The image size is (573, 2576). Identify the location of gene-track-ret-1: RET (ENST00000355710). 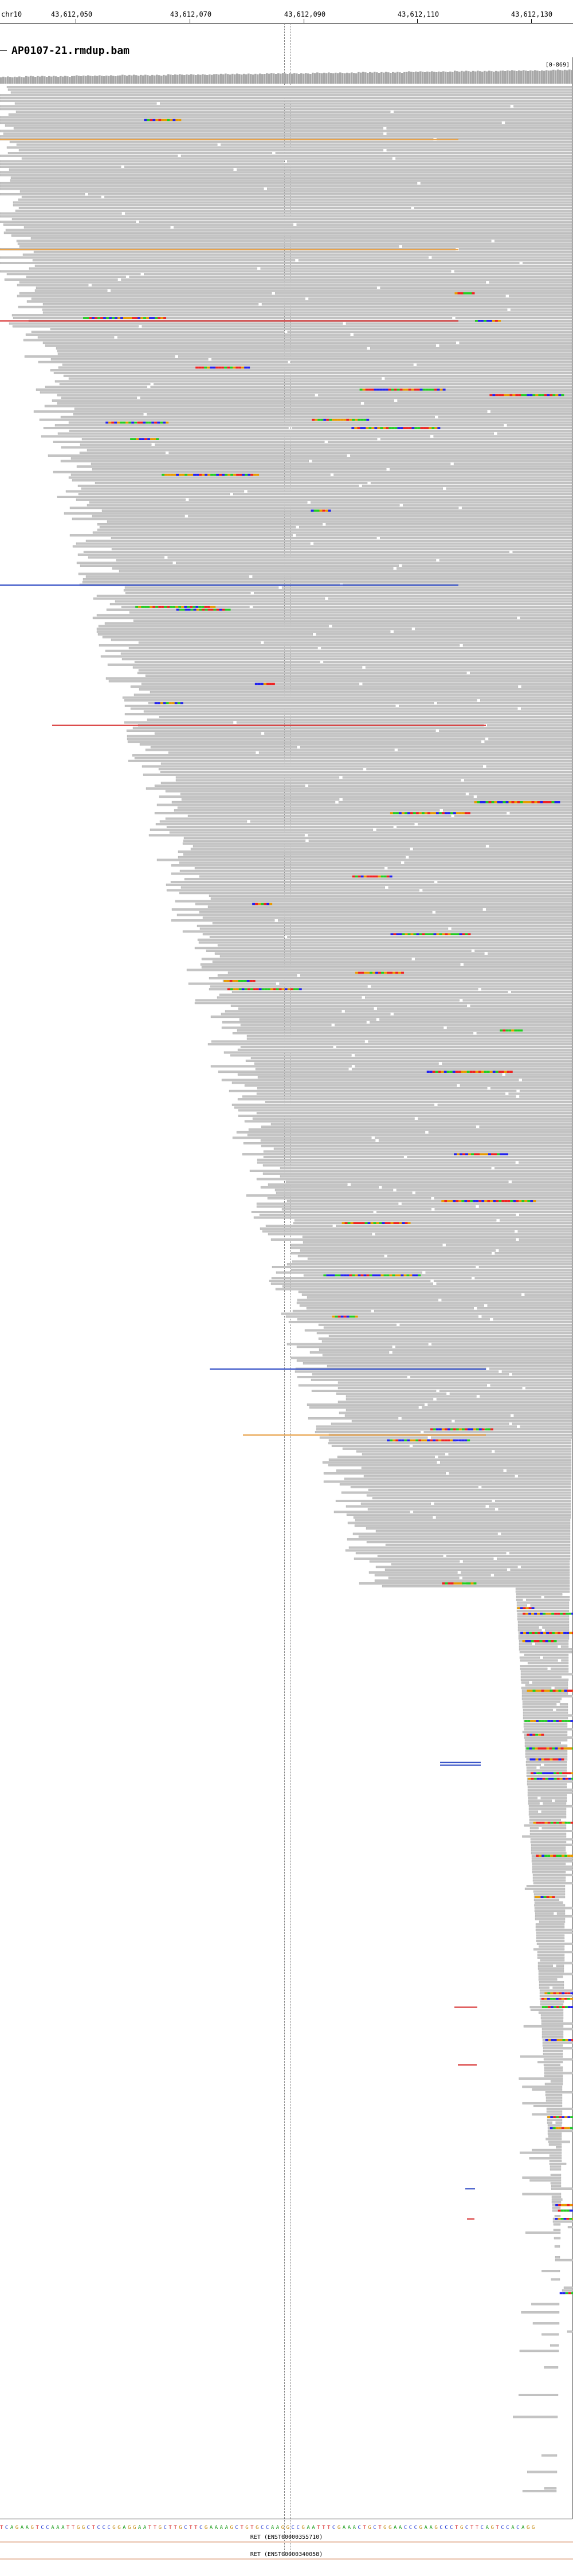
(286, 2539).